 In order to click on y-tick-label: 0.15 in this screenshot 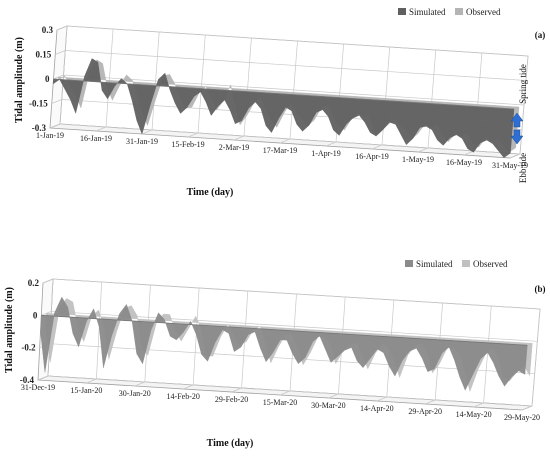, I will do `click(44, 55)`.